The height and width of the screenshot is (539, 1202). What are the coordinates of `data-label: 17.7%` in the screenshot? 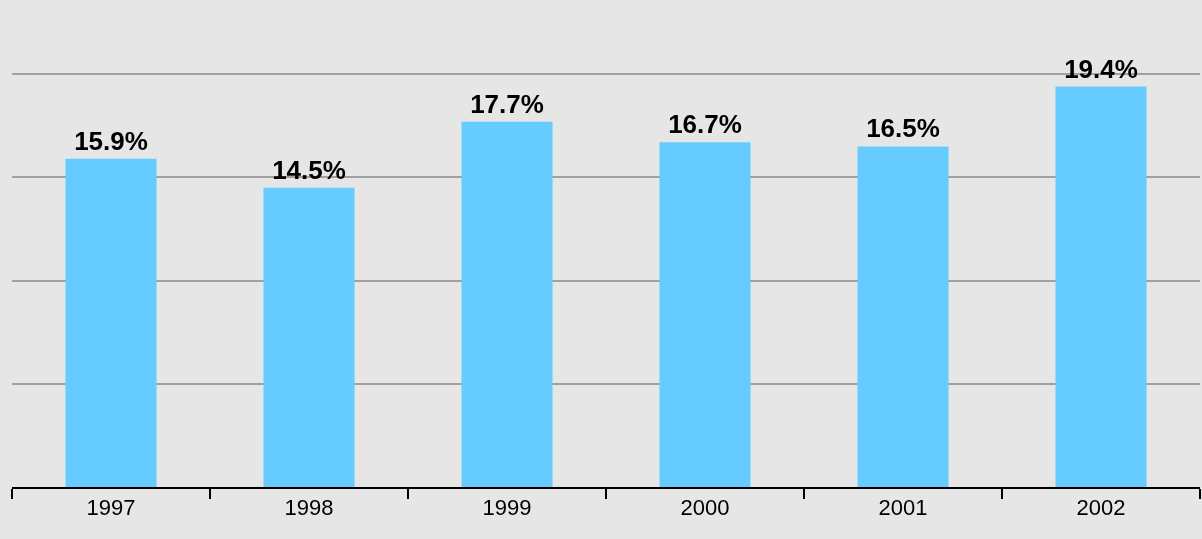 It's located at (507, 103).